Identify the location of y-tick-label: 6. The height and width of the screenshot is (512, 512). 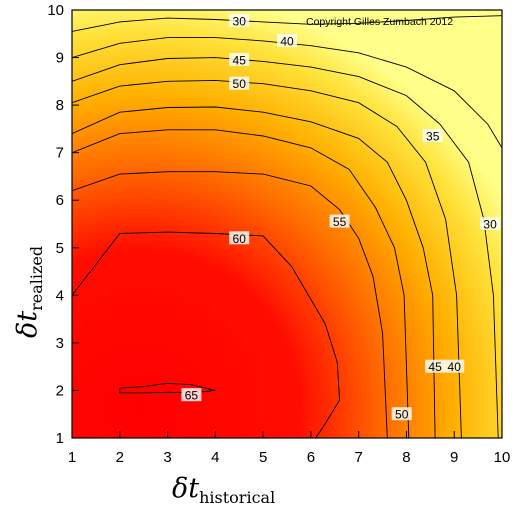
(60, 200).